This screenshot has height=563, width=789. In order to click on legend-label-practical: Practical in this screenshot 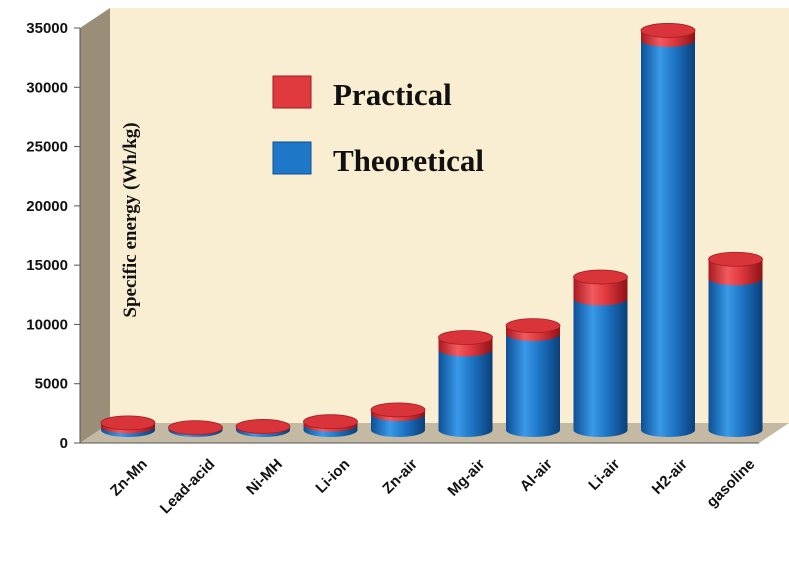, I will do `click(392, 94)`.